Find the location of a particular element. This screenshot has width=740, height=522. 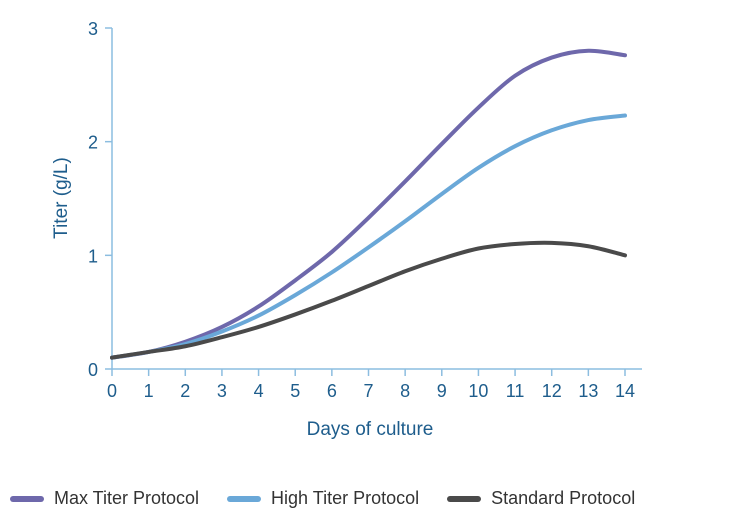

x-tick-label: 5 is located at coordinates (295, 391).